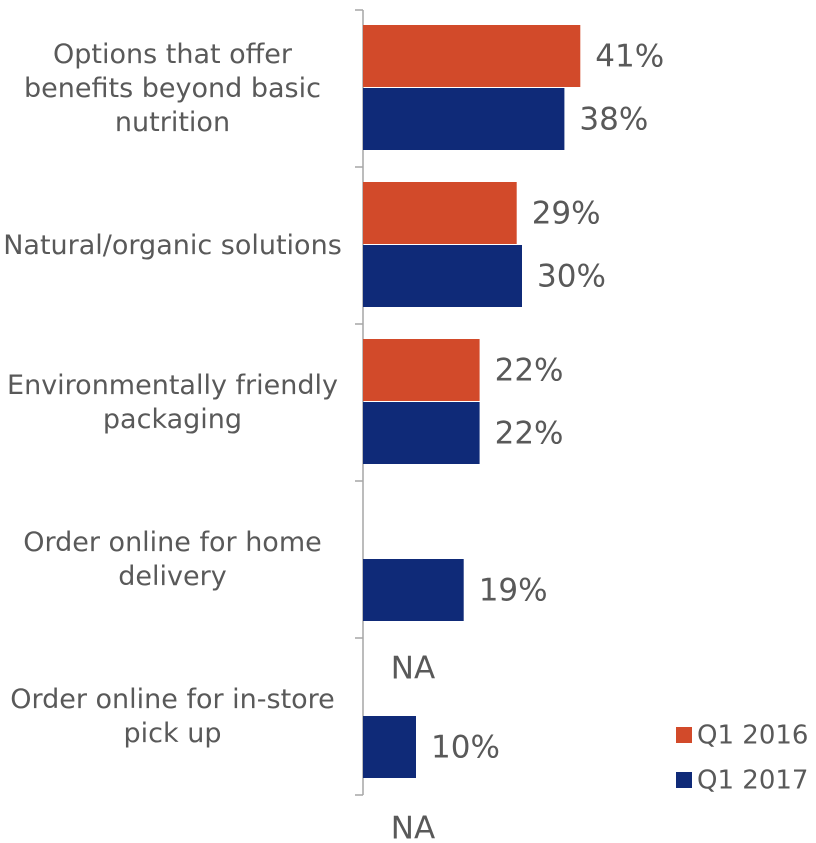 Image resolution: width=816 pixels, height=843 pixels. What do you see at coordinates (172, 716) in the screenshot?
I see `category-label: Order online for in-store pick up` at bounding box center [172, 716].